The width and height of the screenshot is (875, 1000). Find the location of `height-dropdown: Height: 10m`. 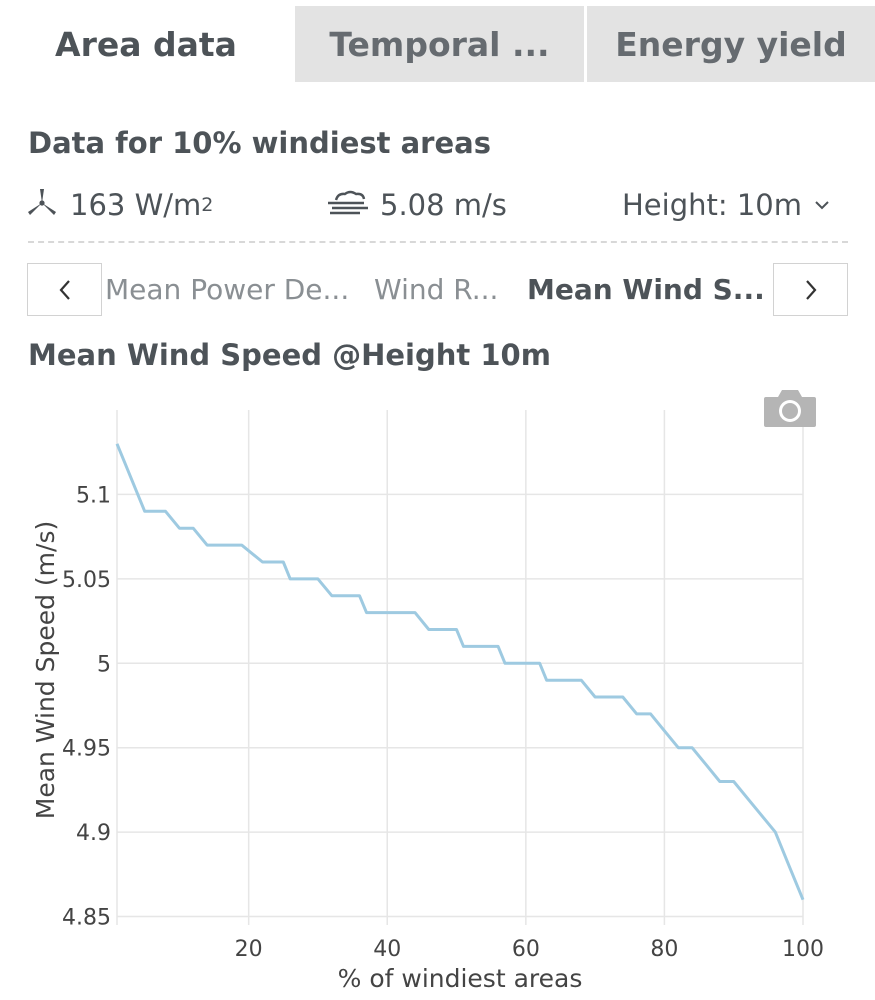

height-dropdown: Height: 10m is located at coordinates (731, 205).